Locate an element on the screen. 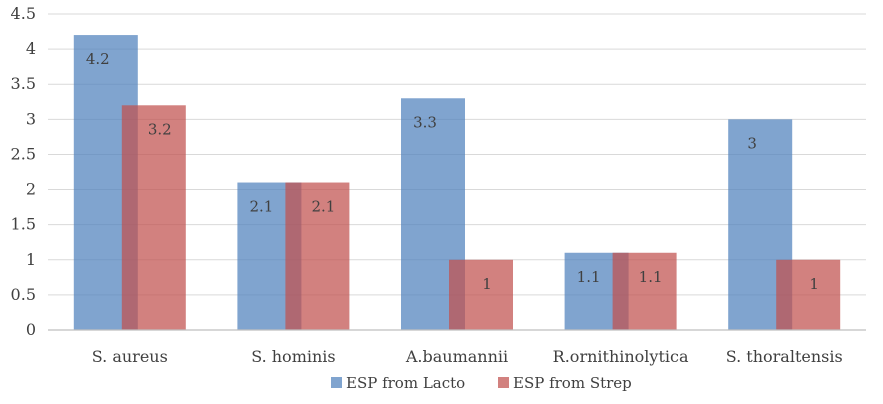 Image resolution: width=883 pixels, height=404 pixels. legend-label: ESP from Lacto is located at coordinates (405, 383).